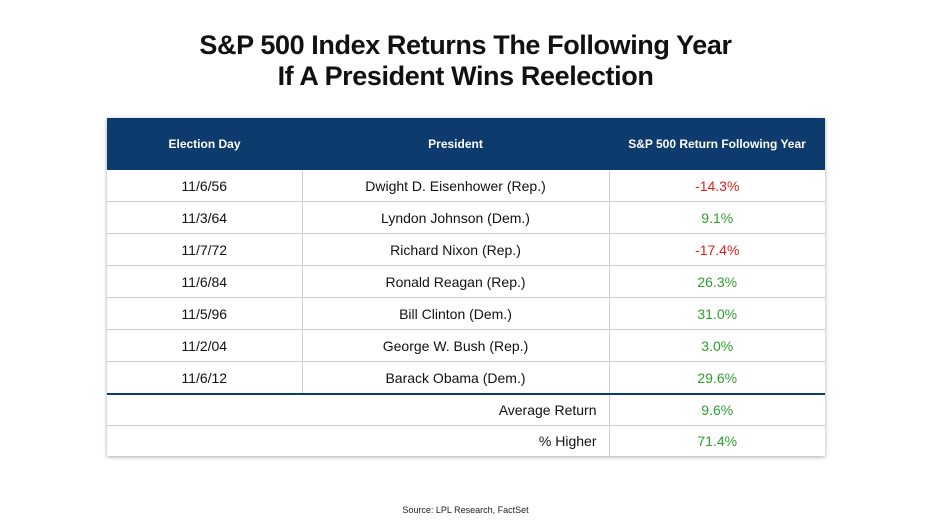 The height and width of the screenshot is (523, 931). Describe the element at coordinates (455, 281) in the screenshot. I see `president-cell: Ronald Reagan (Rep.)` at that location.